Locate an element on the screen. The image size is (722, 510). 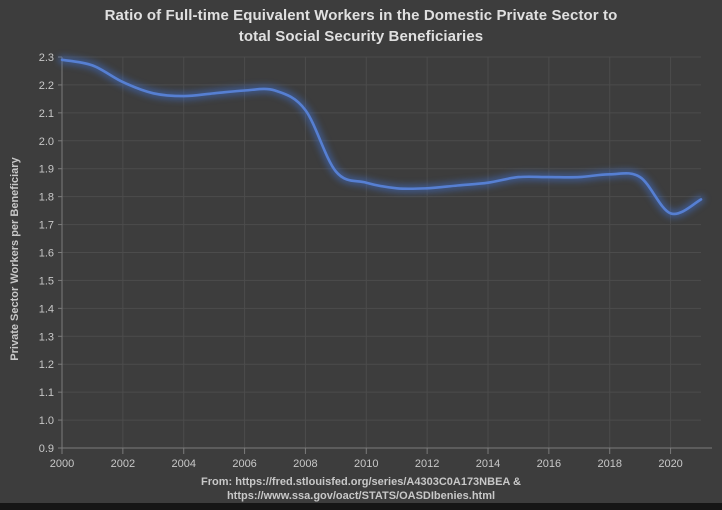
svg-text: 2016 is located at coordinates (549, 464).